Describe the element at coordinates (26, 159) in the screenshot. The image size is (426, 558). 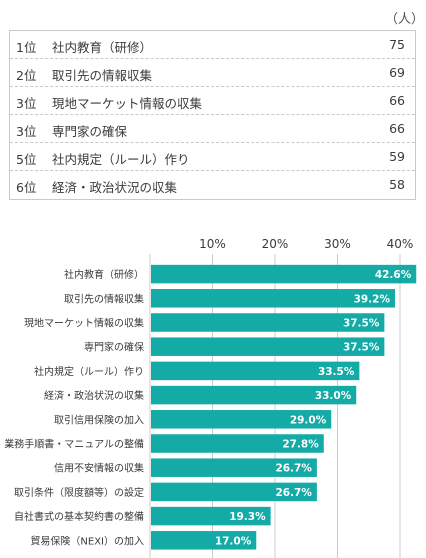
I see `rank-cell: 5位` at that location.